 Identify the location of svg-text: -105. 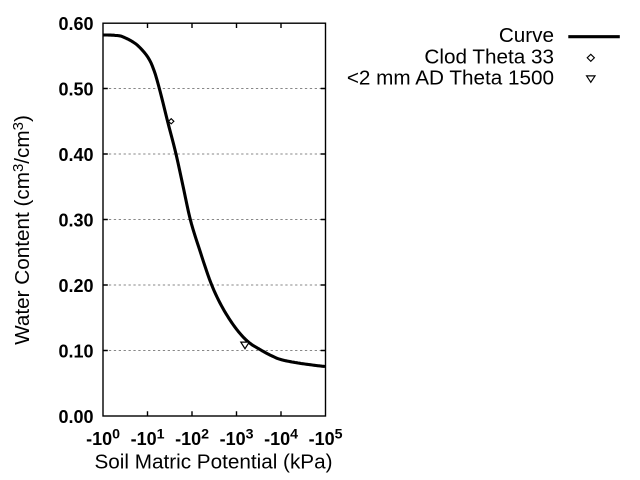
(326, 438).